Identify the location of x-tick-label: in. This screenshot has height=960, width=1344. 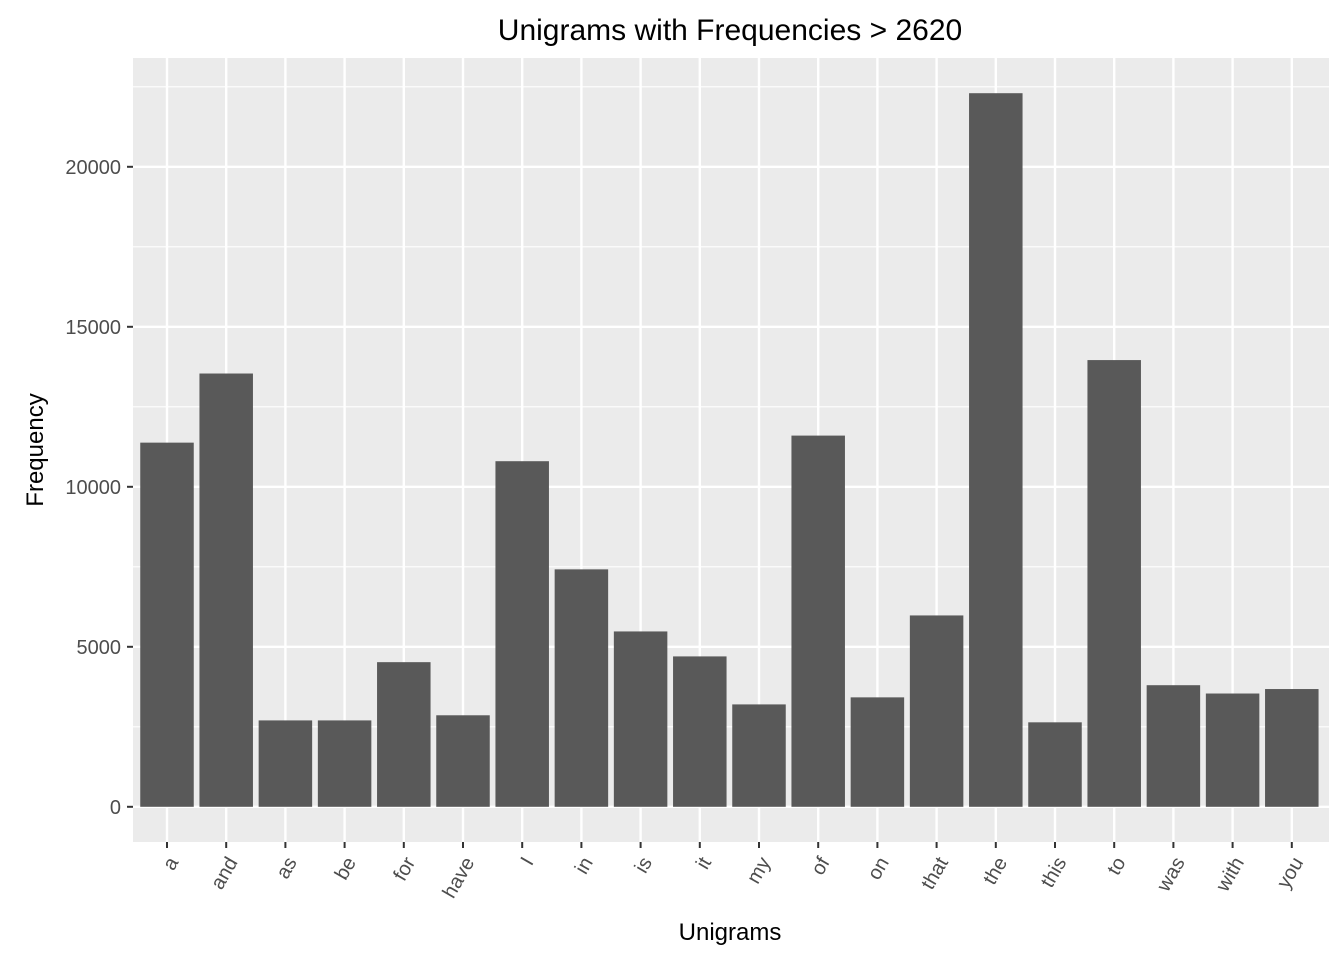
(584, 866).